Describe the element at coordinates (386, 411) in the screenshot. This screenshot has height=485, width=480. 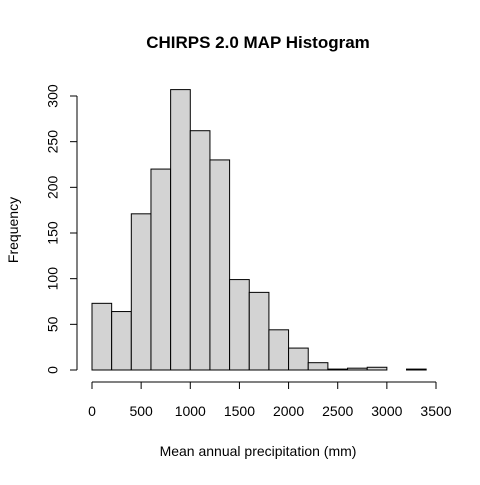
I see `x-tick-label-6: 3000` at that location.